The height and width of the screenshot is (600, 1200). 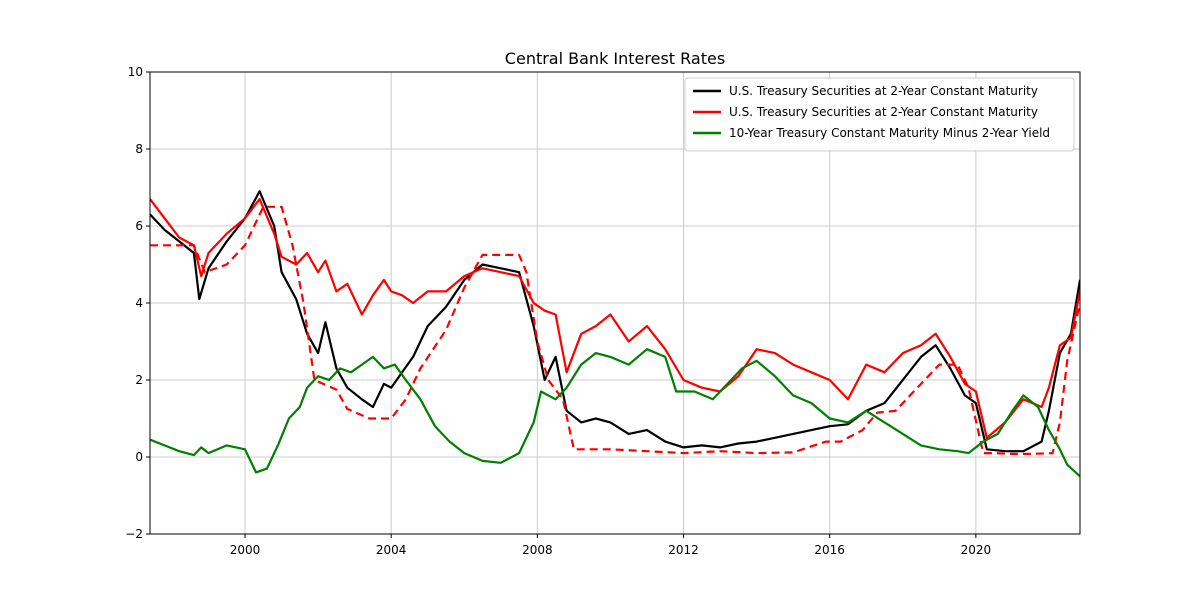 I want to click on x-tick-label: 2000, so click(x=245, y=550).